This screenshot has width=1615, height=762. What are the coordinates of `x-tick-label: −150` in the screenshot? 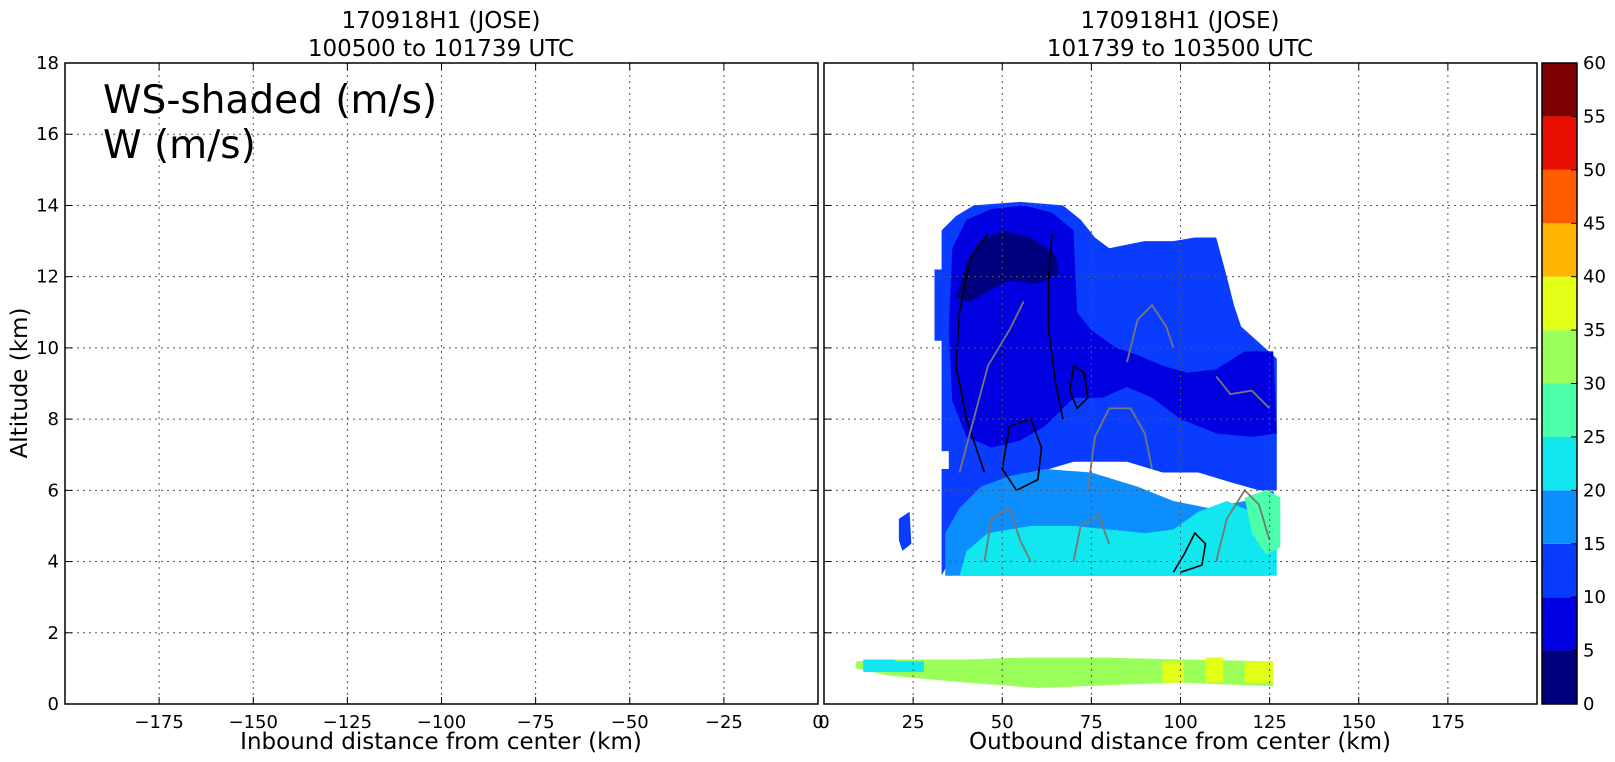 It's located at (253, 722).